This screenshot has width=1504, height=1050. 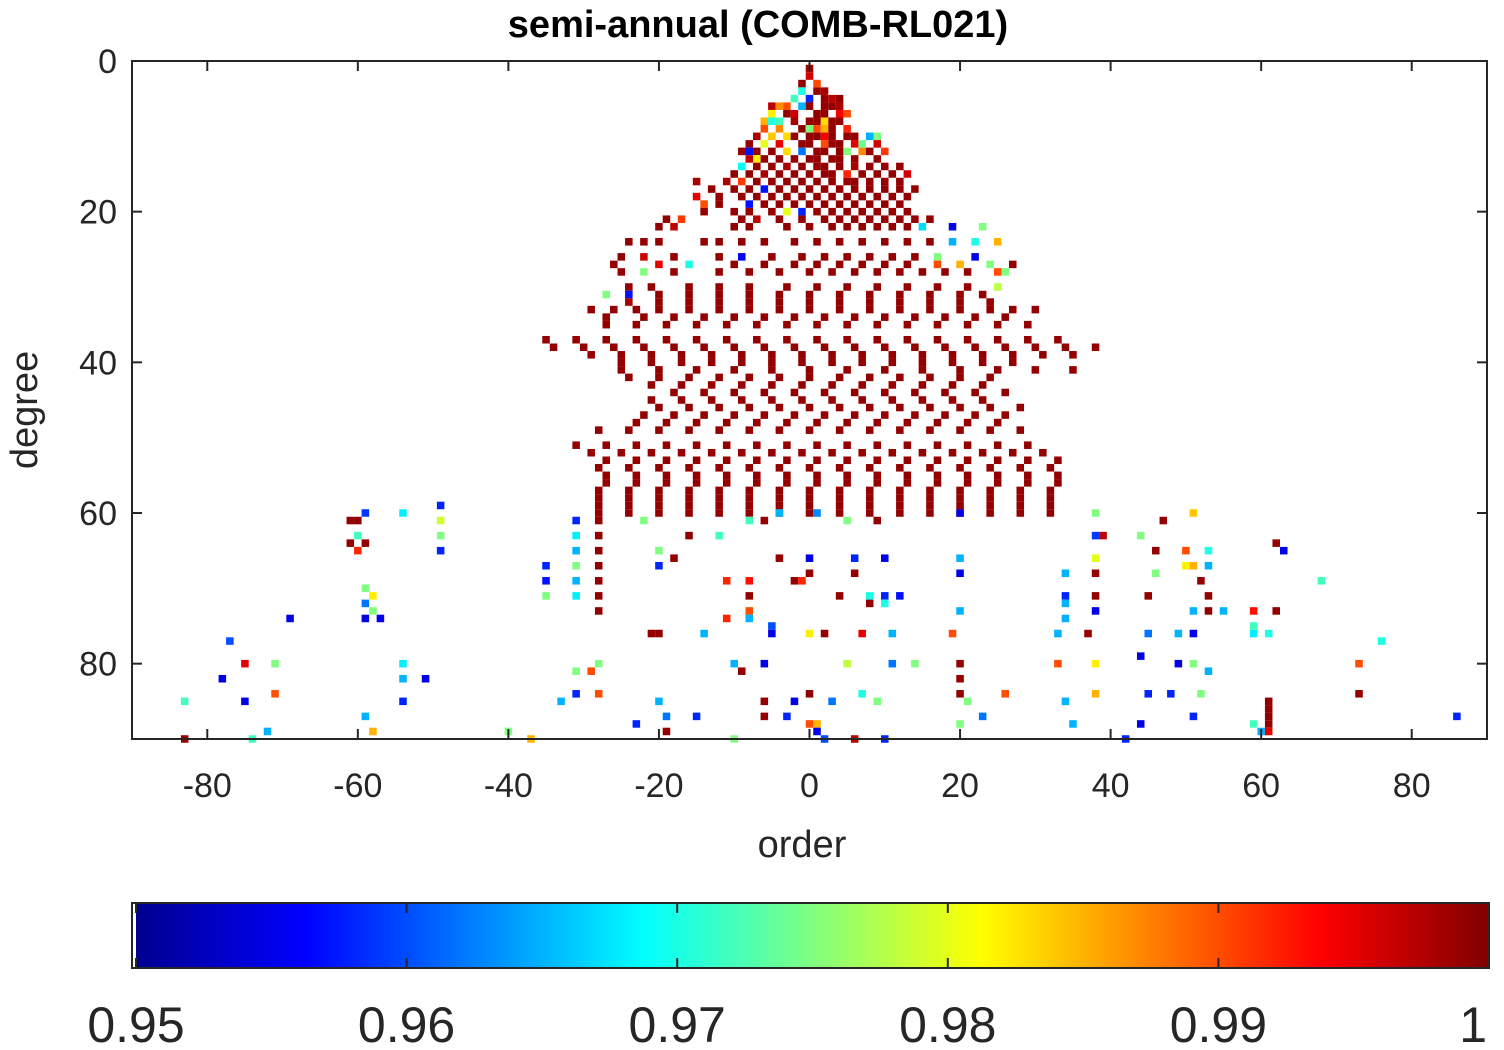 I want to click on y-tick-label: 40, so click(x=98, y=363).